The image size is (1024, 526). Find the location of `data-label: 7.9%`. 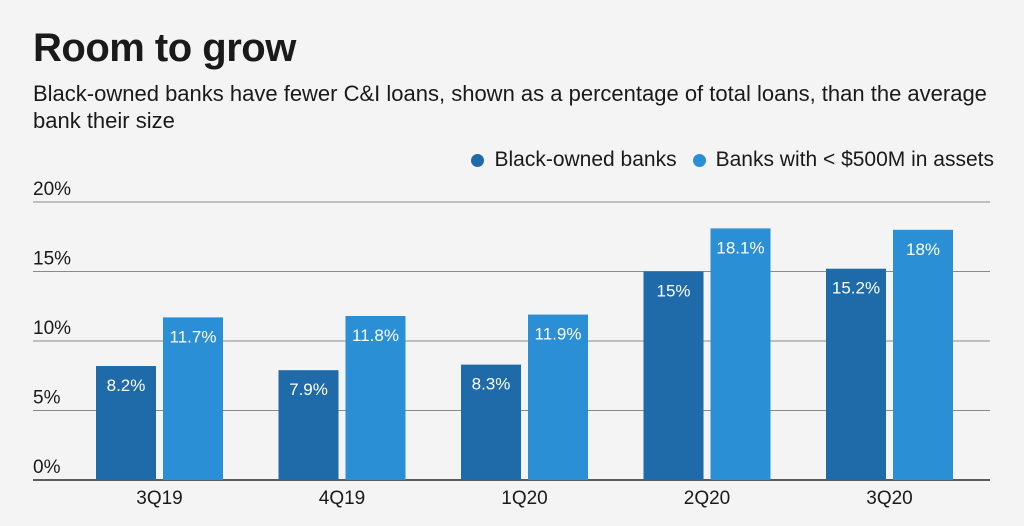

data-label: 7.9% is located at coordinates (308, 389).